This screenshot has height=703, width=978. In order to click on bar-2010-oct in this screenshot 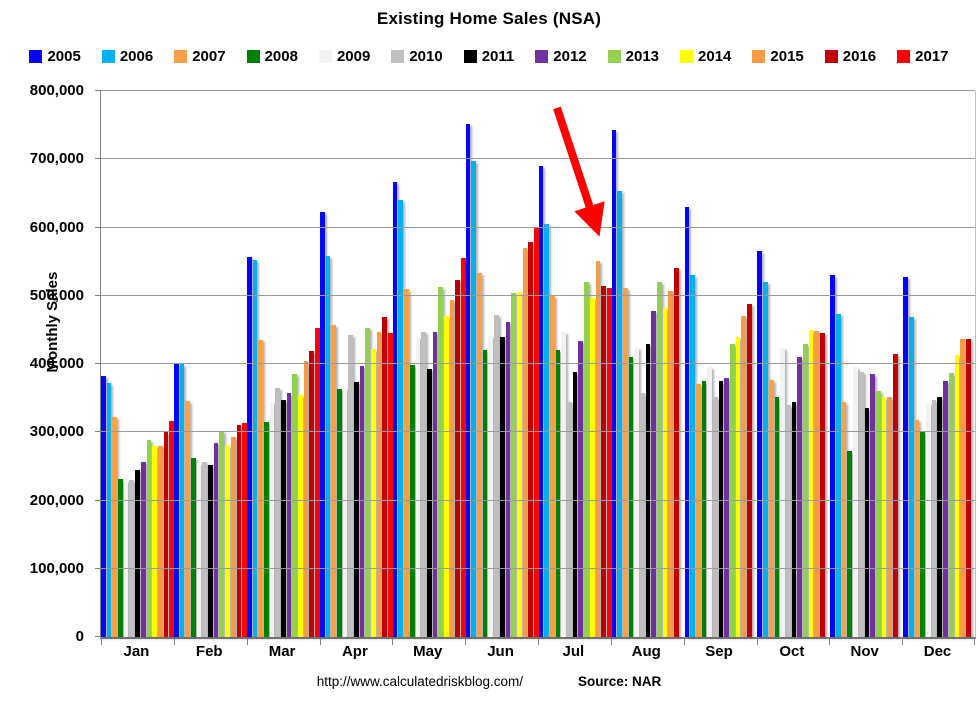, I will do `click(788, 520)`.